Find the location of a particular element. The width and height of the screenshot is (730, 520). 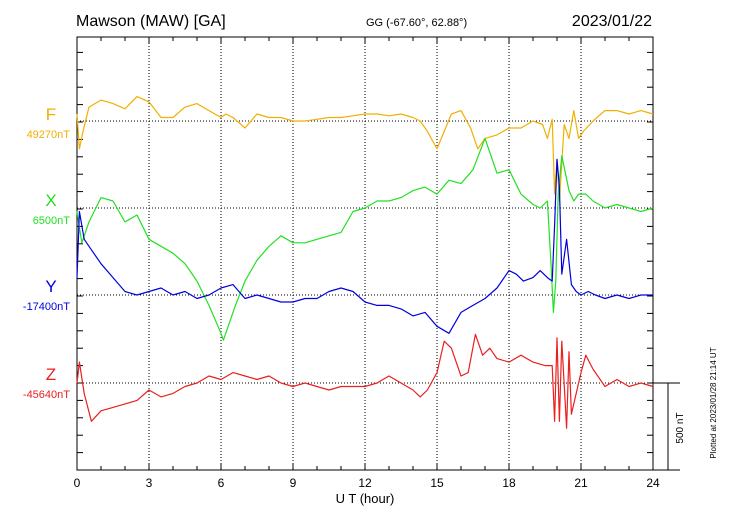

x-tick-label: 21 is located at coordinates (581, 483).